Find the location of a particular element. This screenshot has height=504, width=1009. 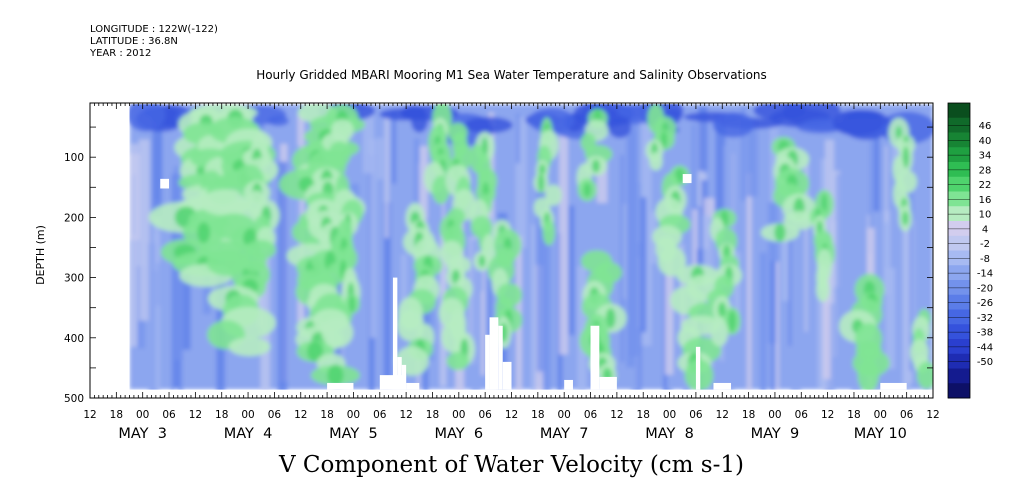

year-label: YEAR : 2012 is located at coordinates (121, 53).